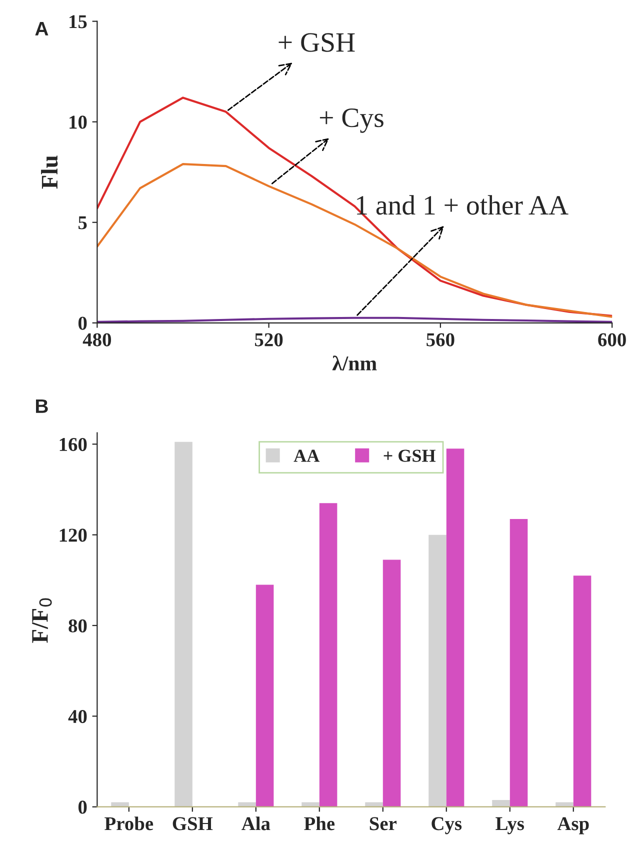  What do you see at coordinates (383, 823) in the screenshot?
I see `x-tick-label: Ser` at bounding box center [383, 823].